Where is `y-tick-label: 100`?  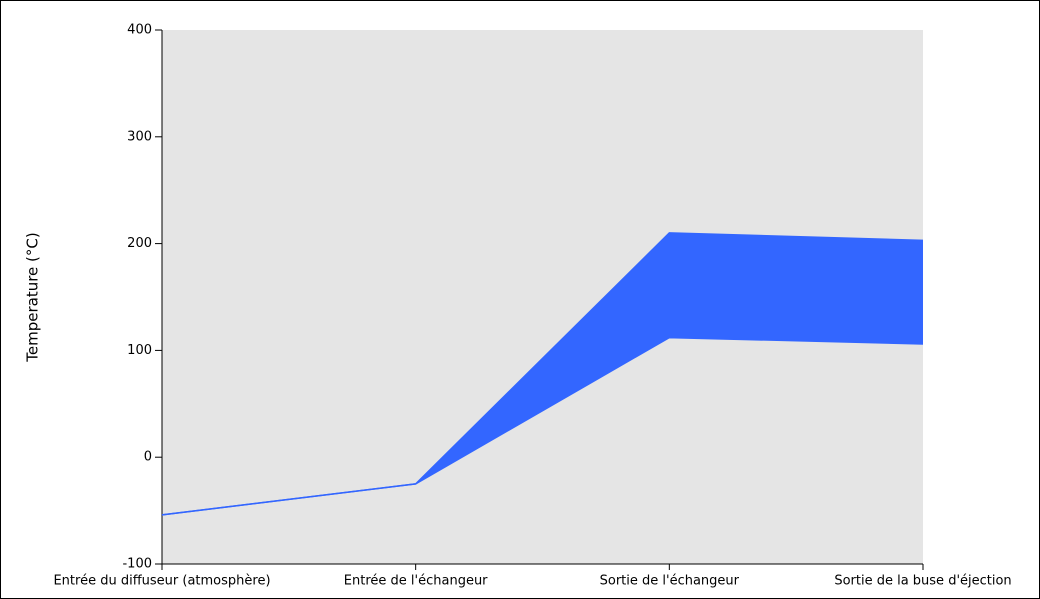 y-tick-label: 100 is located at coordinates (139, 350).